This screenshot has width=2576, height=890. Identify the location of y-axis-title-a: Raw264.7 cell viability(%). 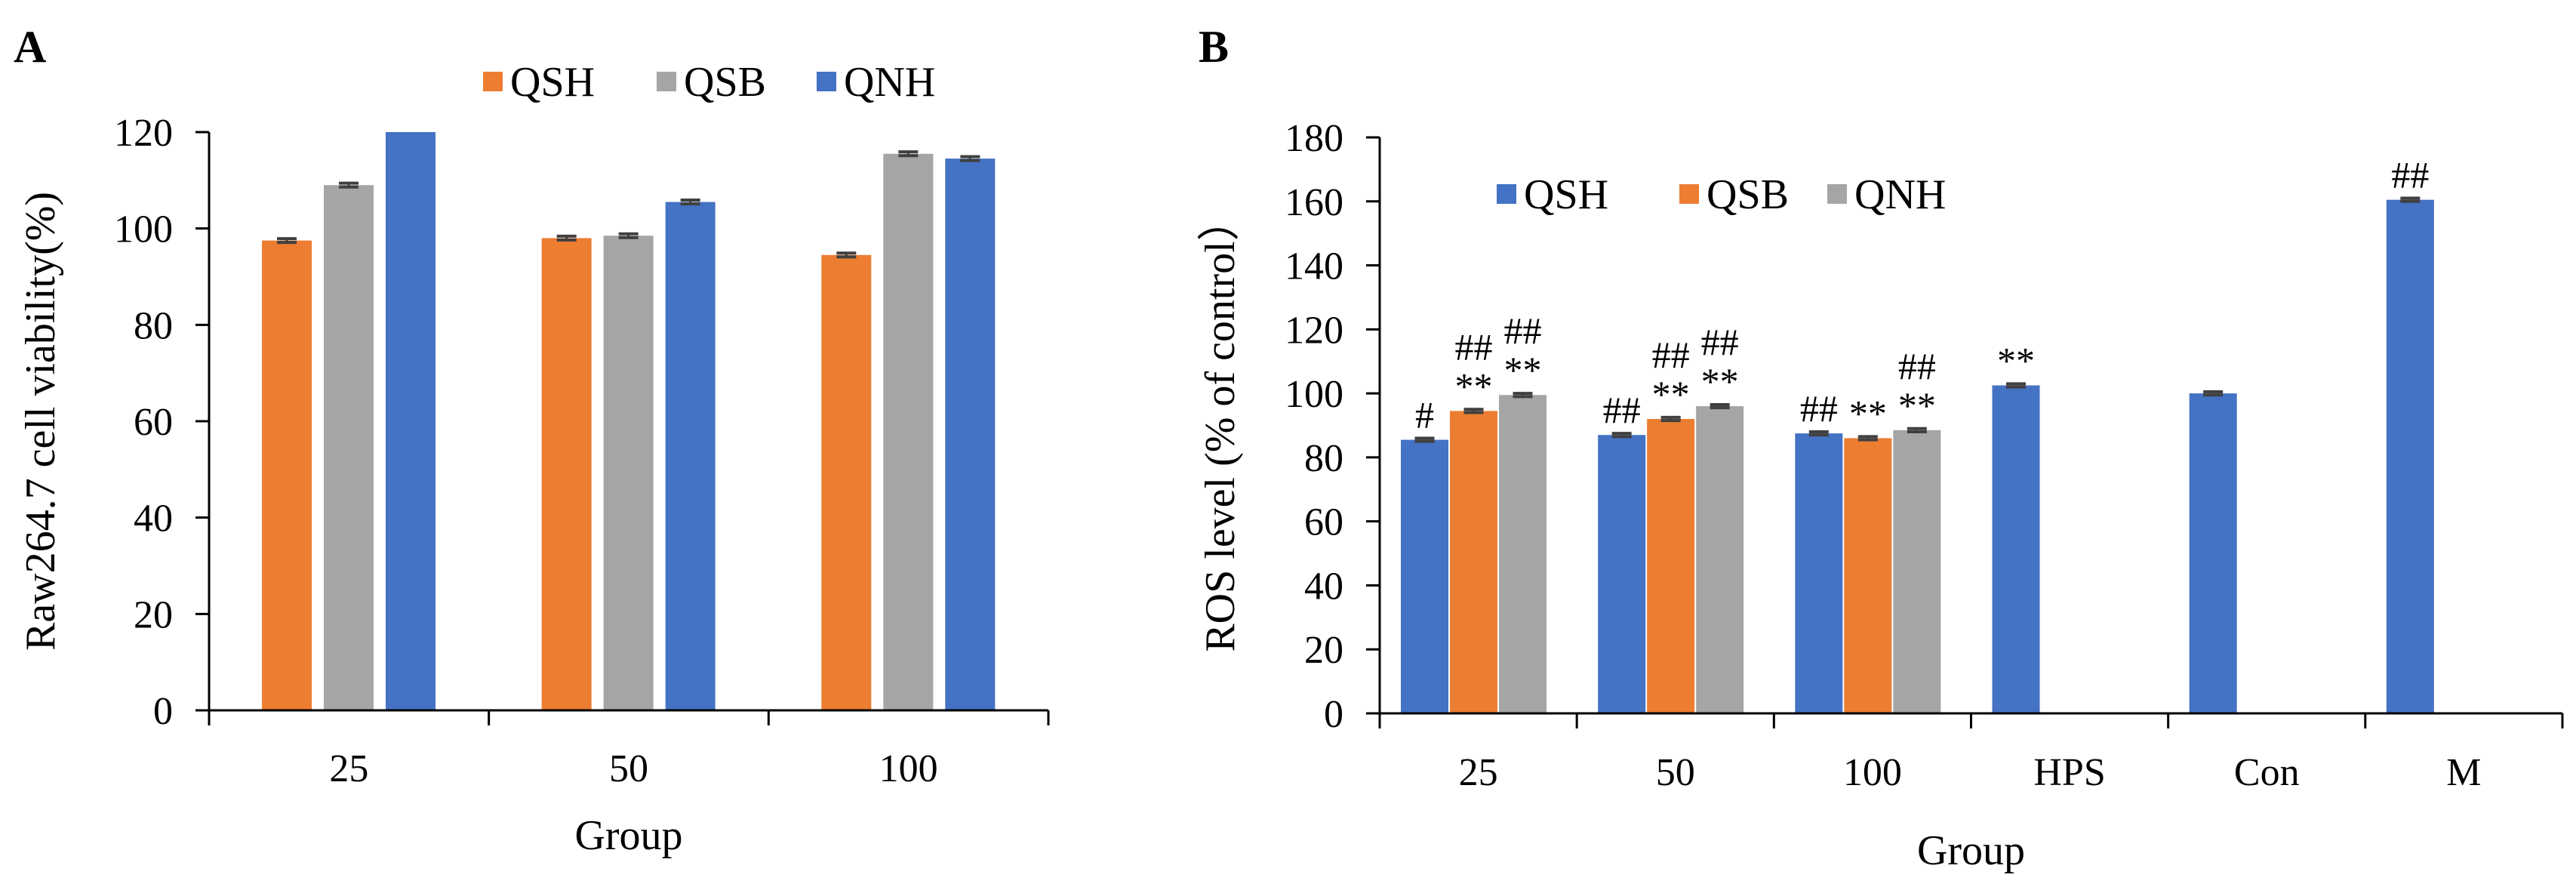
(40, 421).